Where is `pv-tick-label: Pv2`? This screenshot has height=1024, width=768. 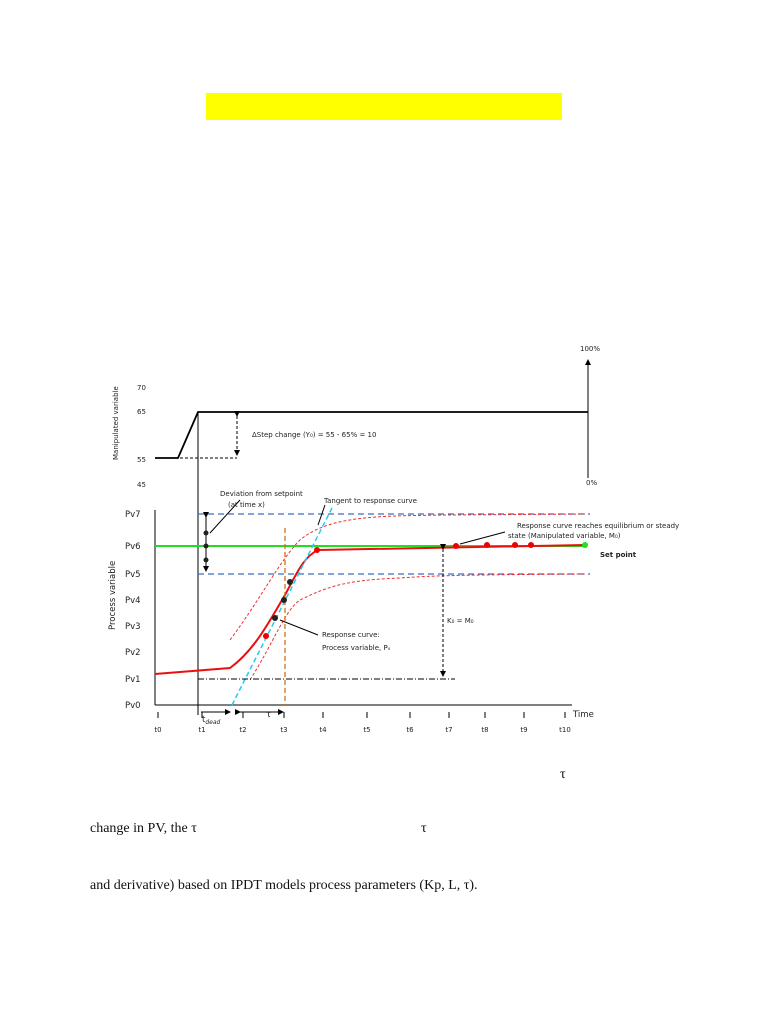 pv-tick-label: Pv2 is located at coordinates (133, 653).